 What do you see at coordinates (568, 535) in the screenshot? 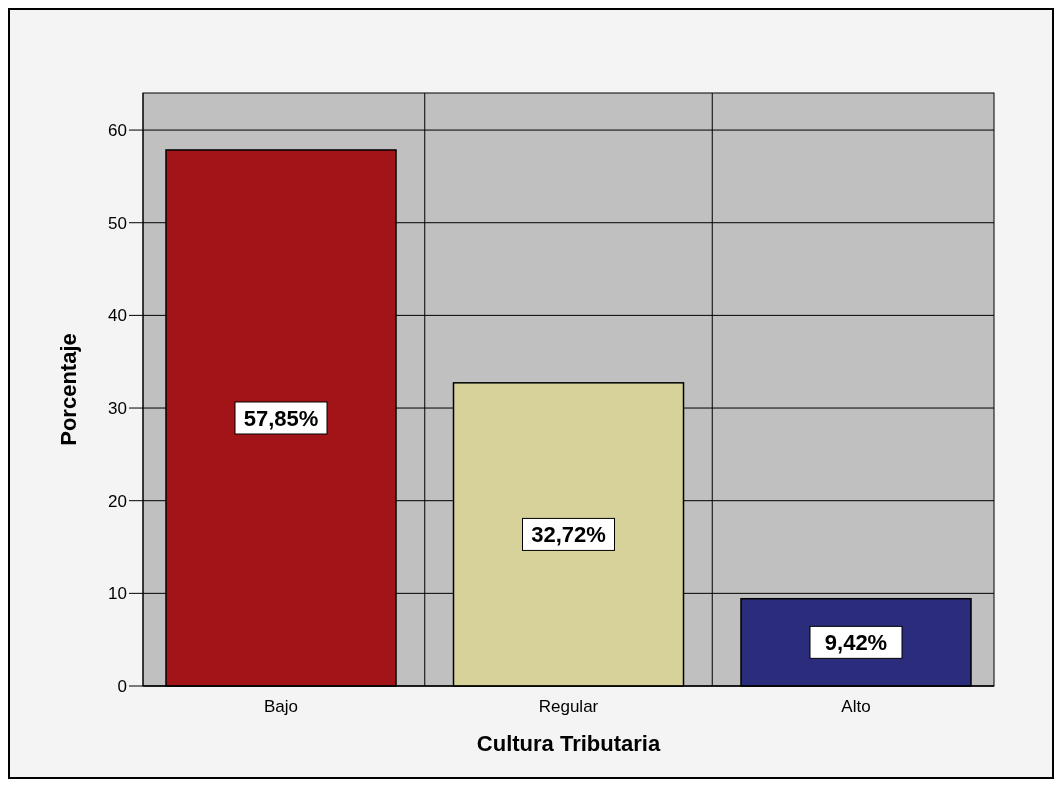
I see `data-label: 32,72%` at bounding box center [568, 535].